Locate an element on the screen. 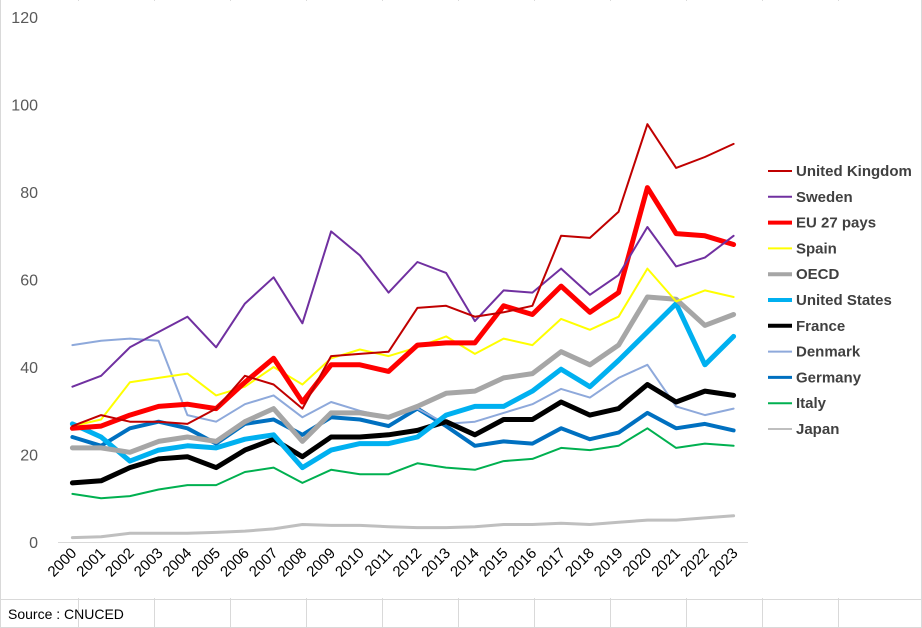  legend-label: United States is located at coordinates (844, 300).